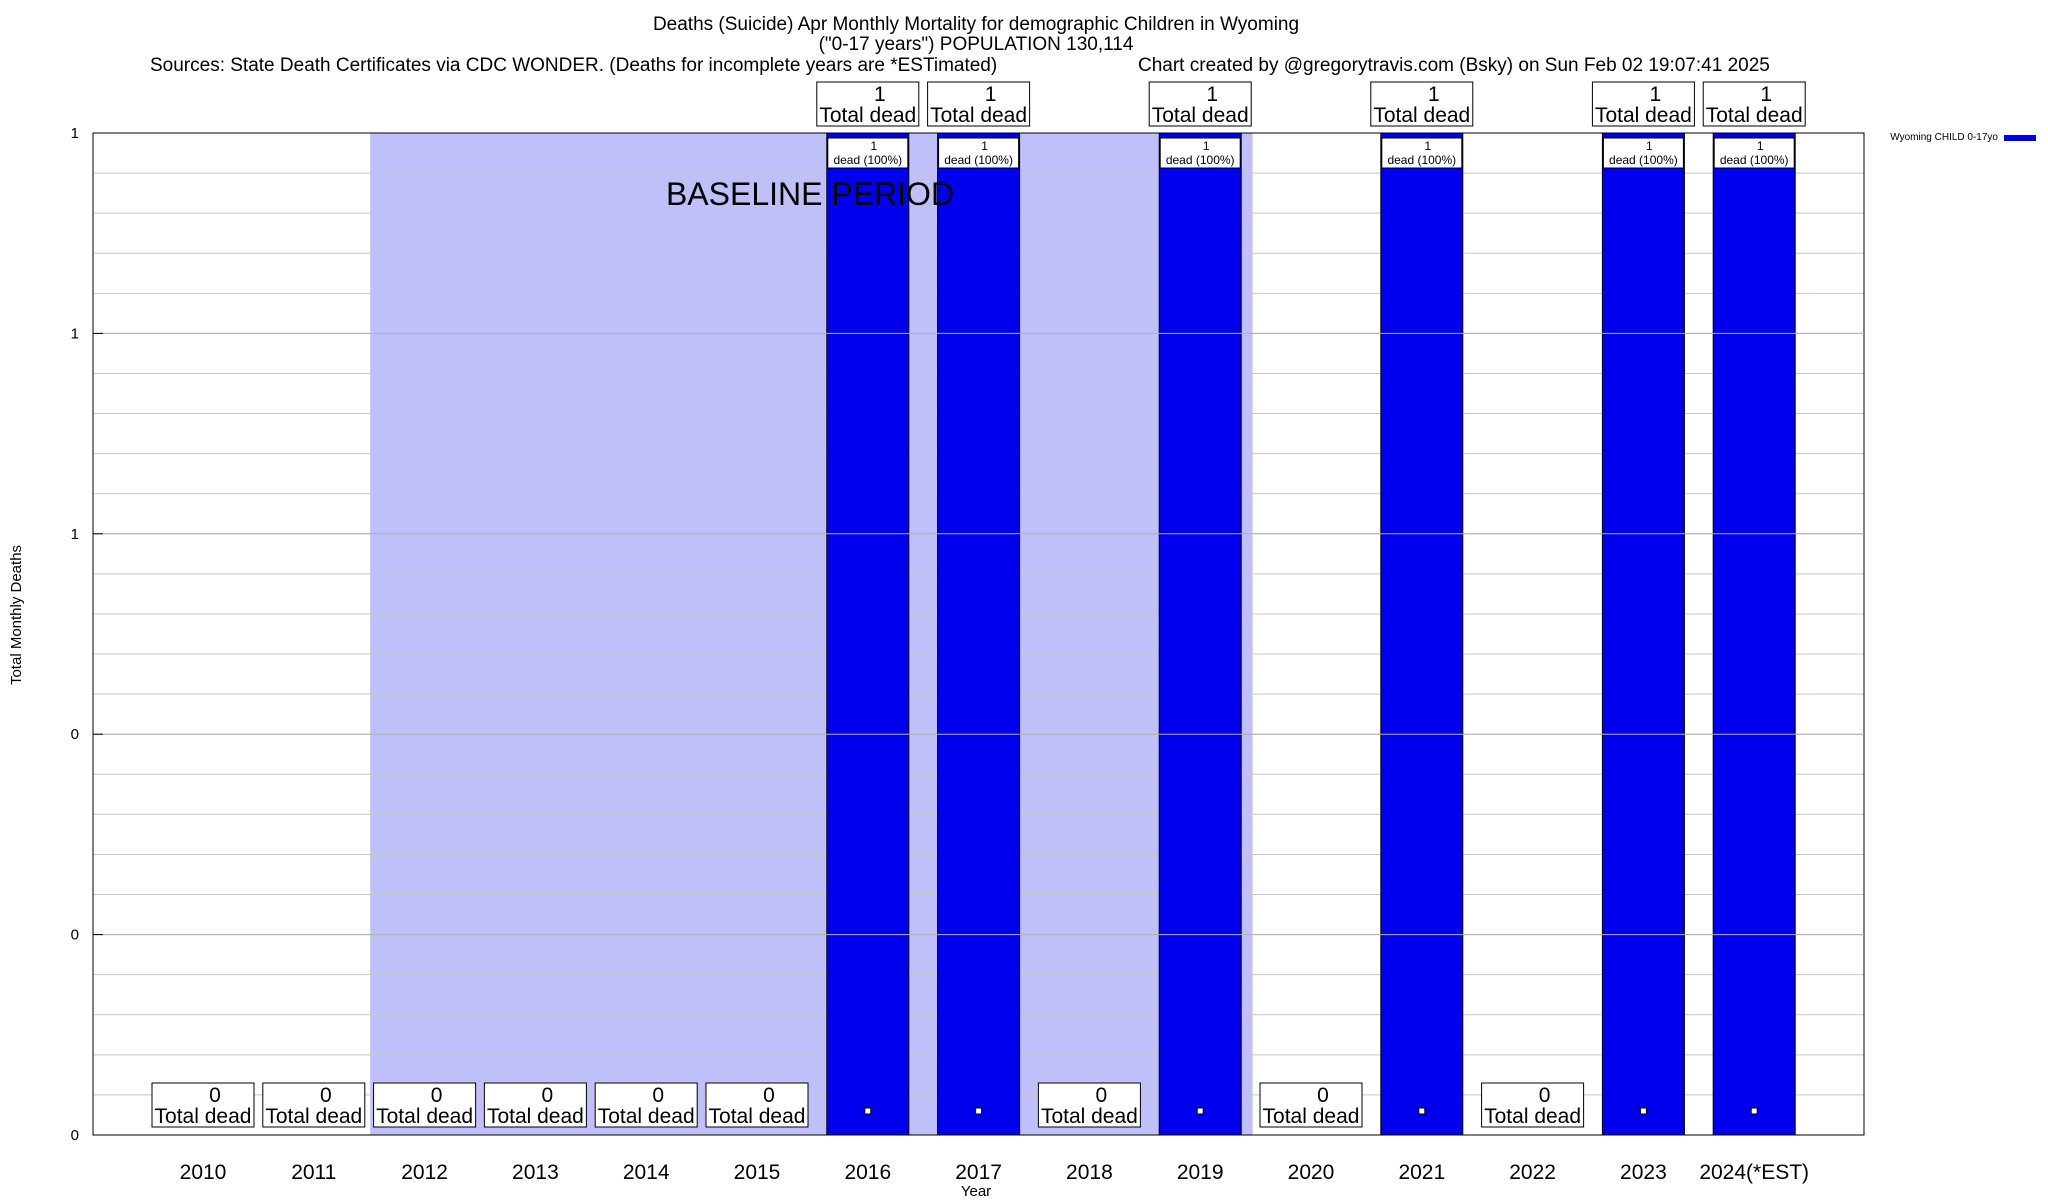  I want to click on bar-2023, so click(1643, 634).